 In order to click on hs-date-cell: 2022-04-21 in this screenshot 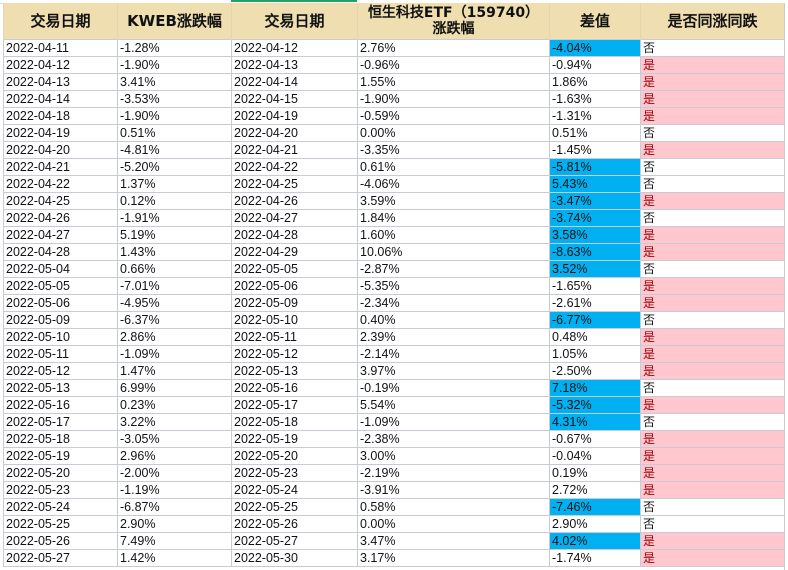, I will do `click(294, 150)`.